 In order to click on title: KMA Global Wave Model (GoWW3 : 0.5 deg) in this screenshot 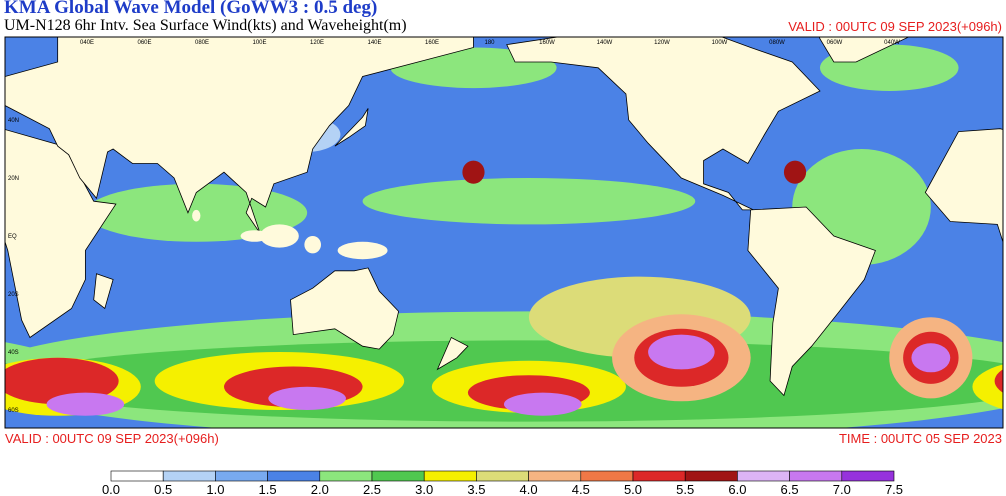, I will do `click(190, 9)`.